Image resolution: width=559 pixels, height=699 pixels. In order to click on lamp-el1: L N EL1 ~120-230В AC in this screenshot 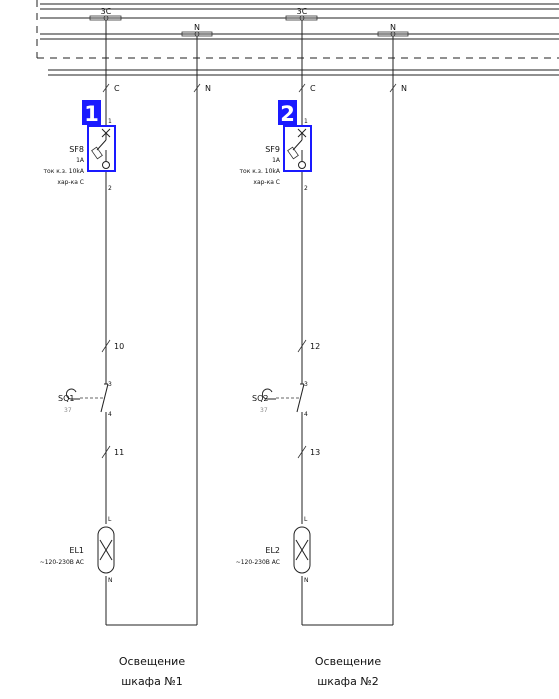, I will do `click(77, 550)`.